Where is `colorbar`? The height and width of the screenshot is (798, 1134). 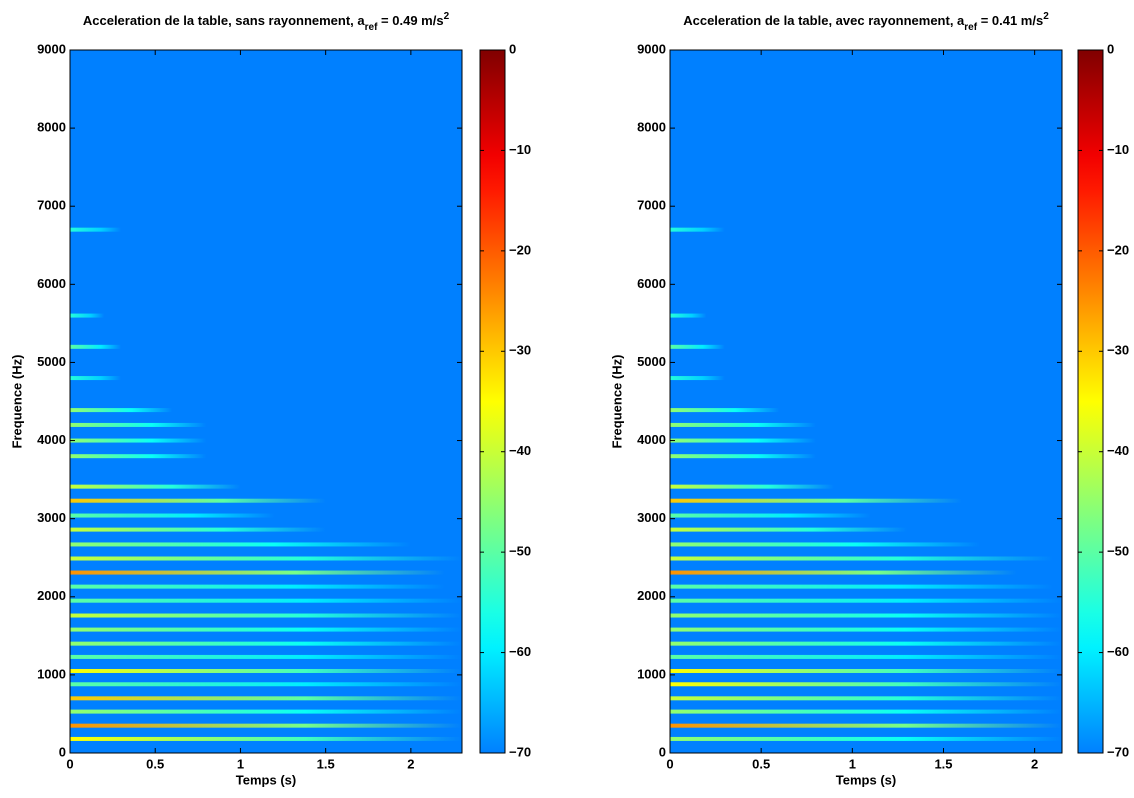 colorbar is located at coordinates (1090, 401).